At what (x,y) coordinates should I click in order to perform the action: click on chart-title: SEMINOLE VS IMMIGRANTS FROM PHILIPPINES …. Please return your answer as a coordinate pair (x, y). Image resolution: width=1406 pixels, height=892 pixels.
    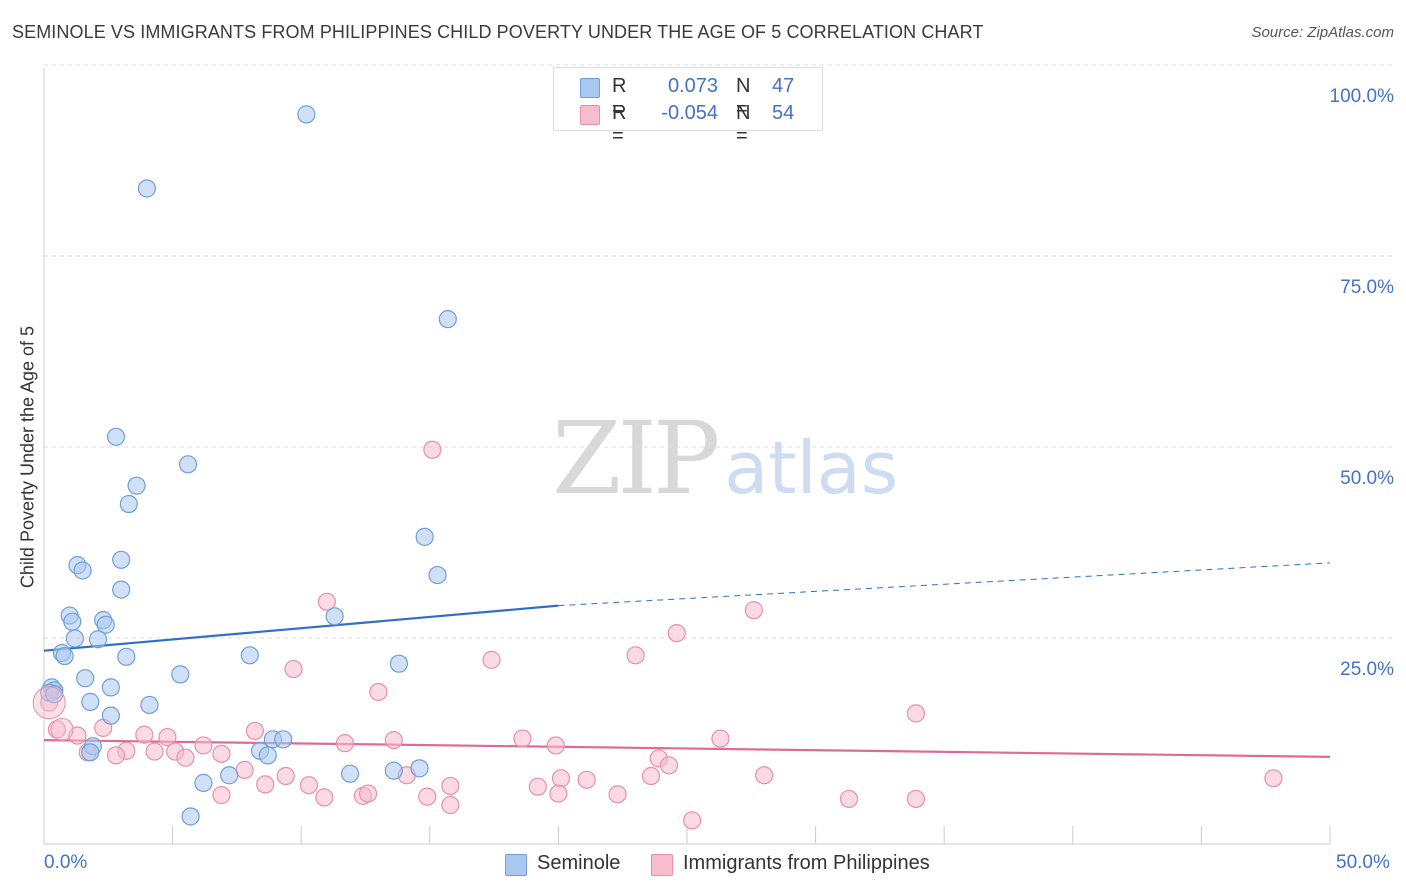
    Looking at the image, I should click on (498, 32).